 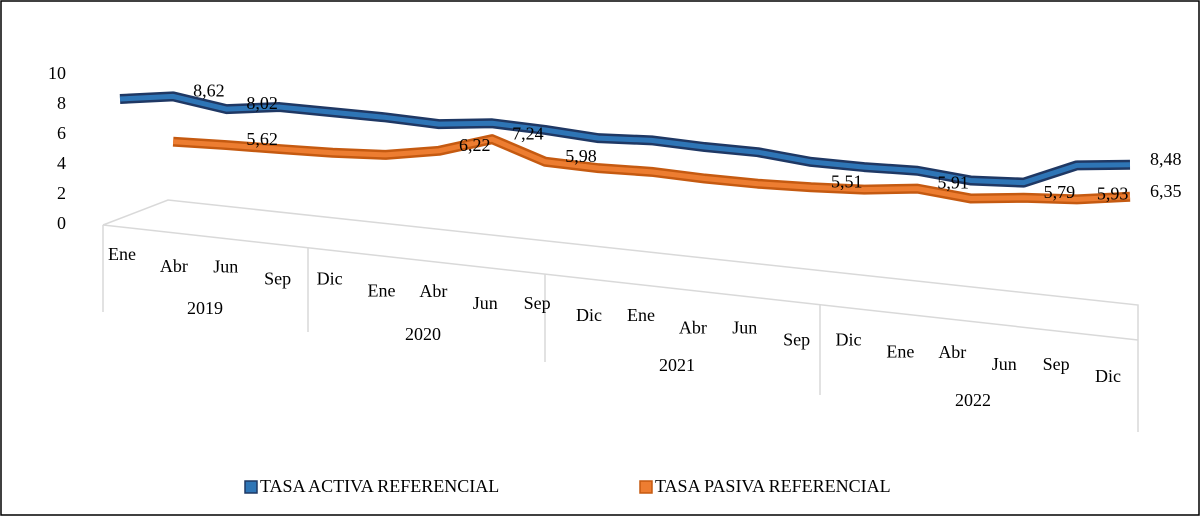 What do you see at coordinates (61, 163) in the screenshot?
I see `y-tick-label: 4` at bounding box center [61, 163].